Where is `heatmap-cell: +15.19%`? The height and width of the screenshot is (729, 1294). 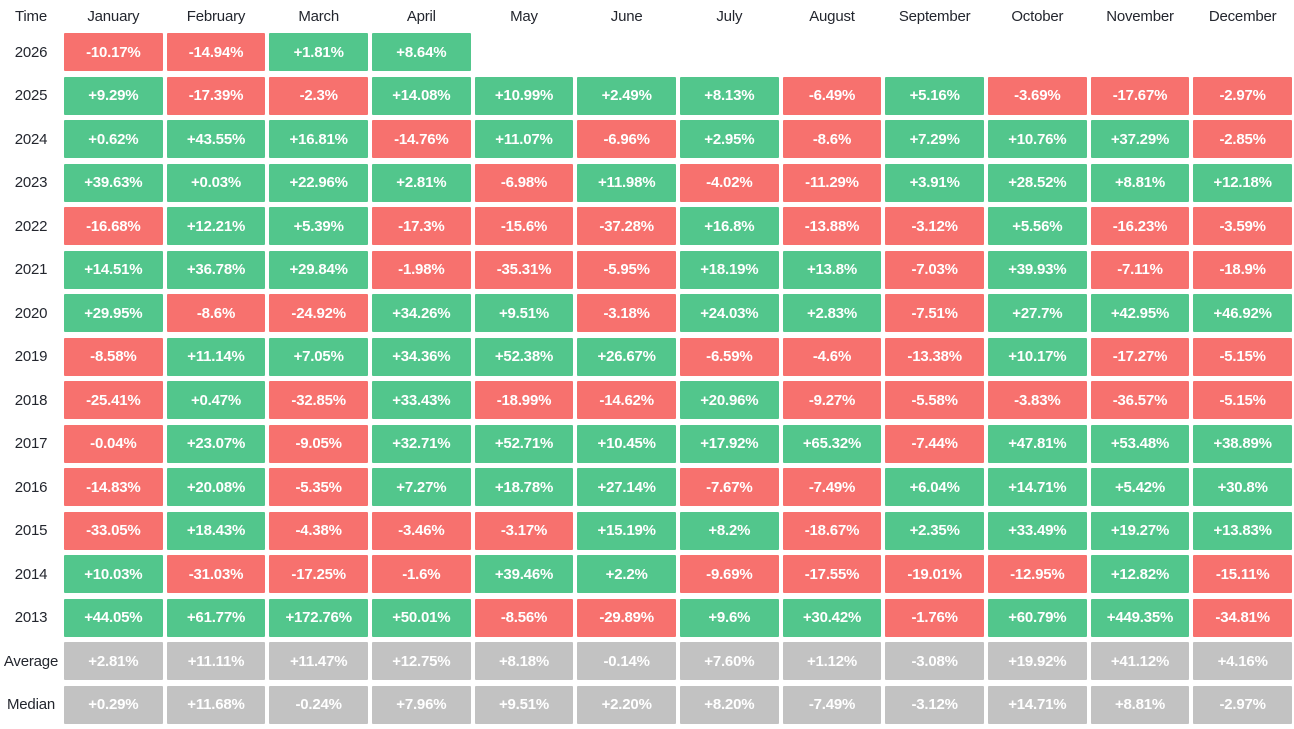
heatmap-cell: +15.19% is located at coordinates (626, 530).